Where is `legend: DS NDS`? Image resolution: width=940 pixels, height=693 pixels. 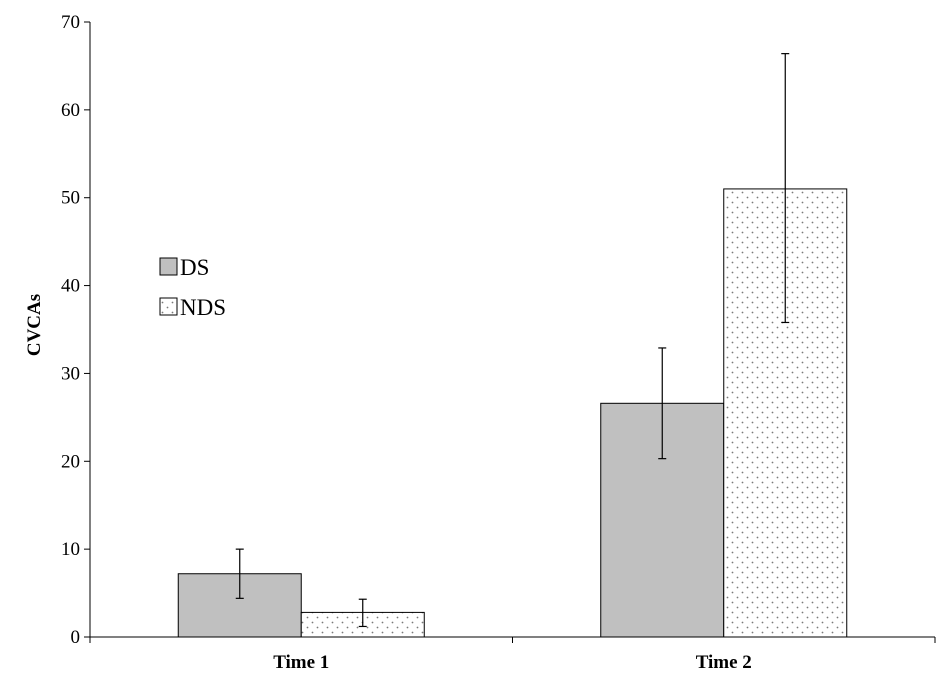
legend: DS NDS is located at coordinates (192, 287).